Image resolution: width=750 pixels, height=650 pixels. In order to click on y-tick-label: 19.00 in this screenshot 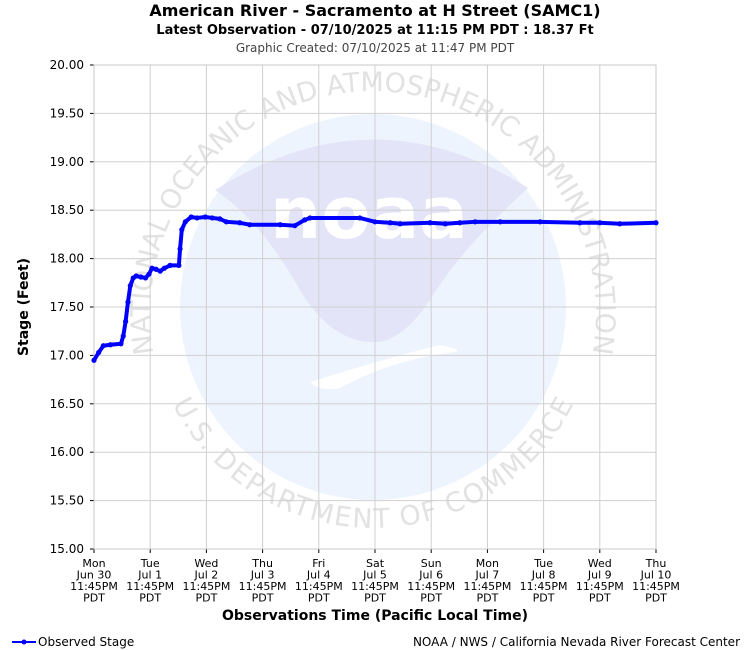, I will do `click(67, 162)`.